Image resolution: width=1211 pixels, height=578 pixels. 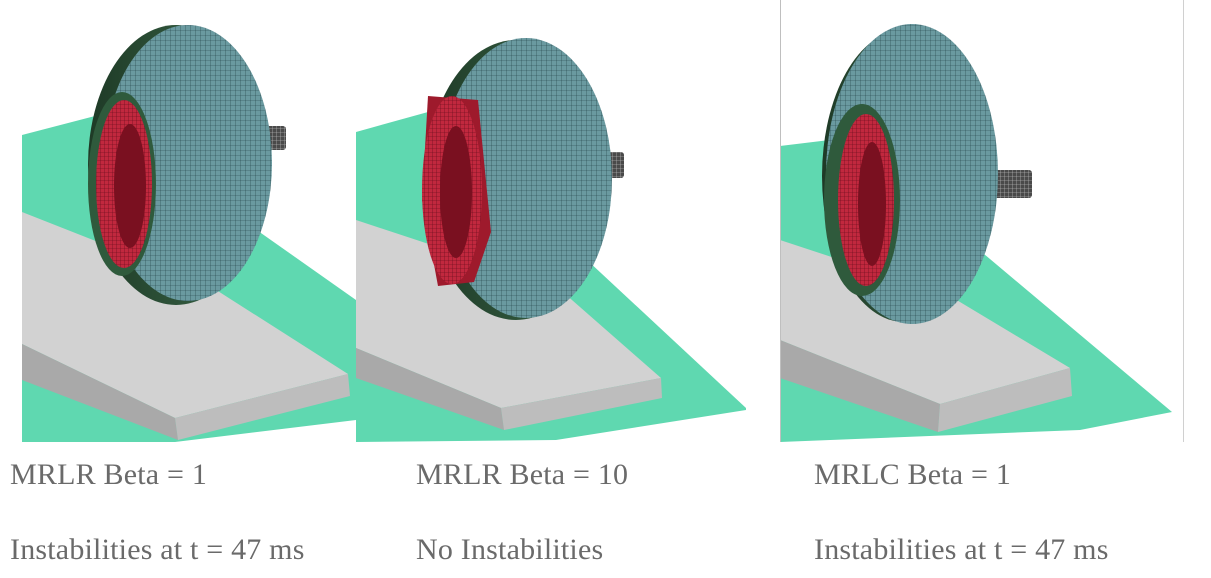 I want to click on caption-title-2: MRLR Beta = 10, so click(x=522, y=474).